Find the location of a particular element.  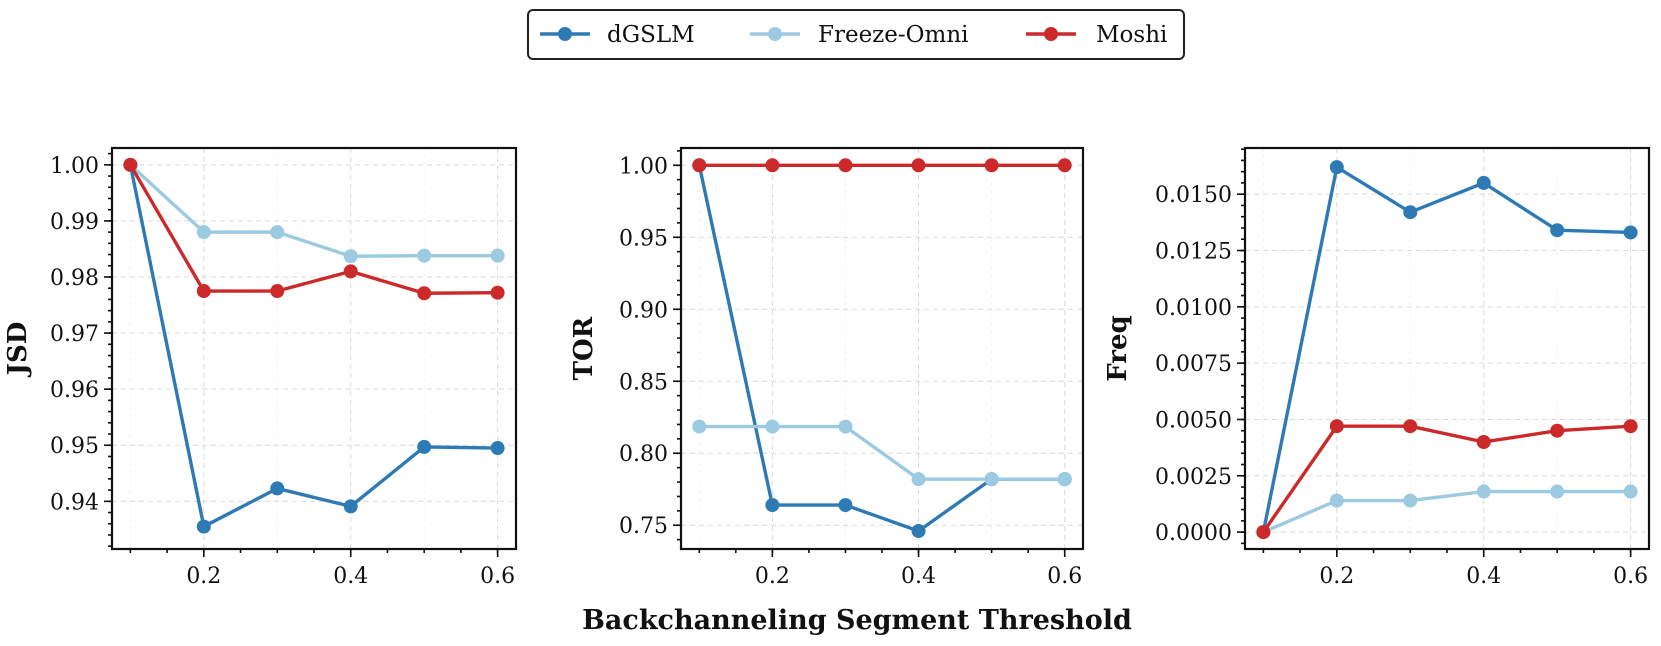

tor-y-tick-label: 1.00 is located at coordinates (643, 166).